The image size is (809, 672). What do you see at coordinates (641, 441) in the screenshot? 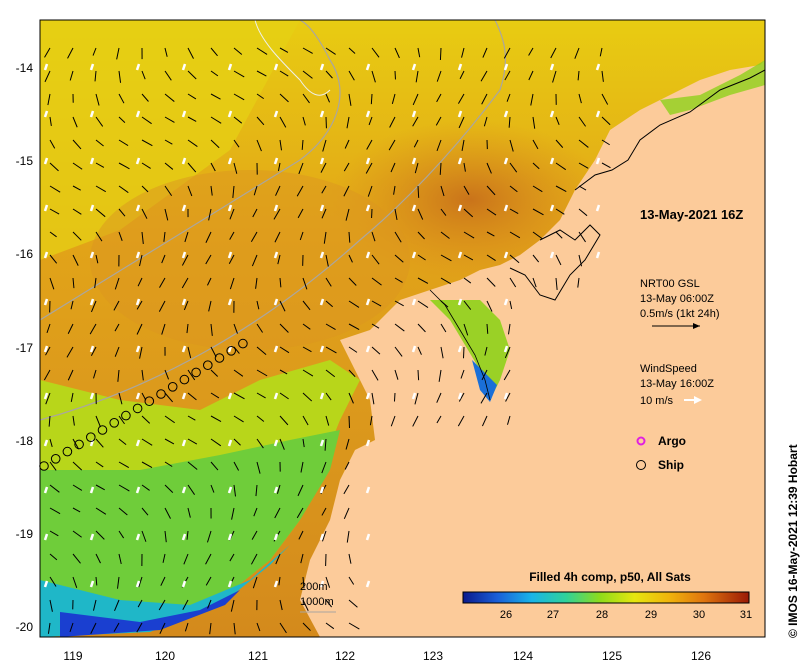
I see `argo-marker-icon` at bounding box center [641, 441].